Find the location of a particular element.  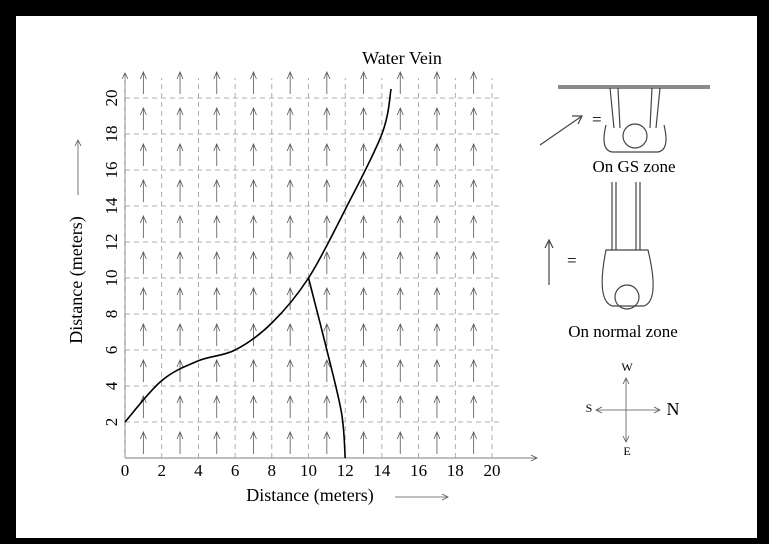

x-axis-label: Distance (meters) is located at coordinates (309, 495).